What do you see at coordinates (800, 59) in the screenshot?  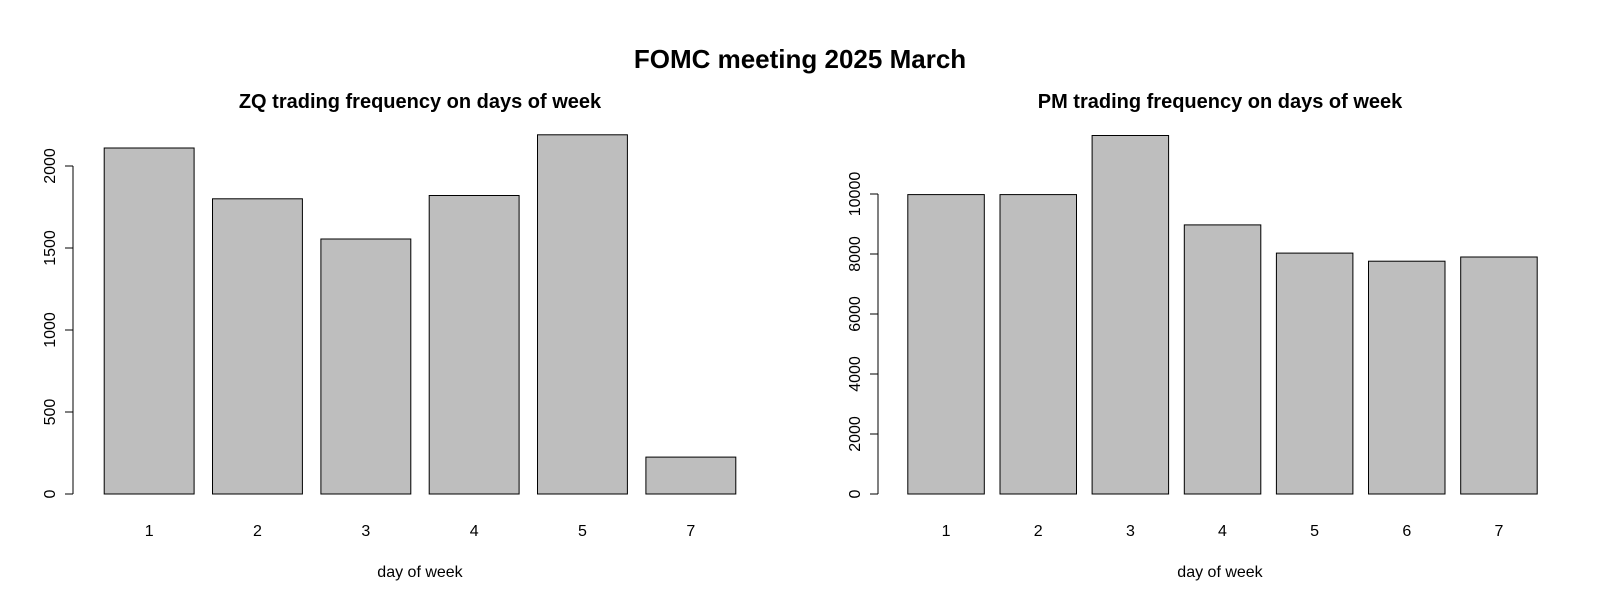 I see `figure-title: FOMC meeting 2025 March` at bounding box center [800, 59].